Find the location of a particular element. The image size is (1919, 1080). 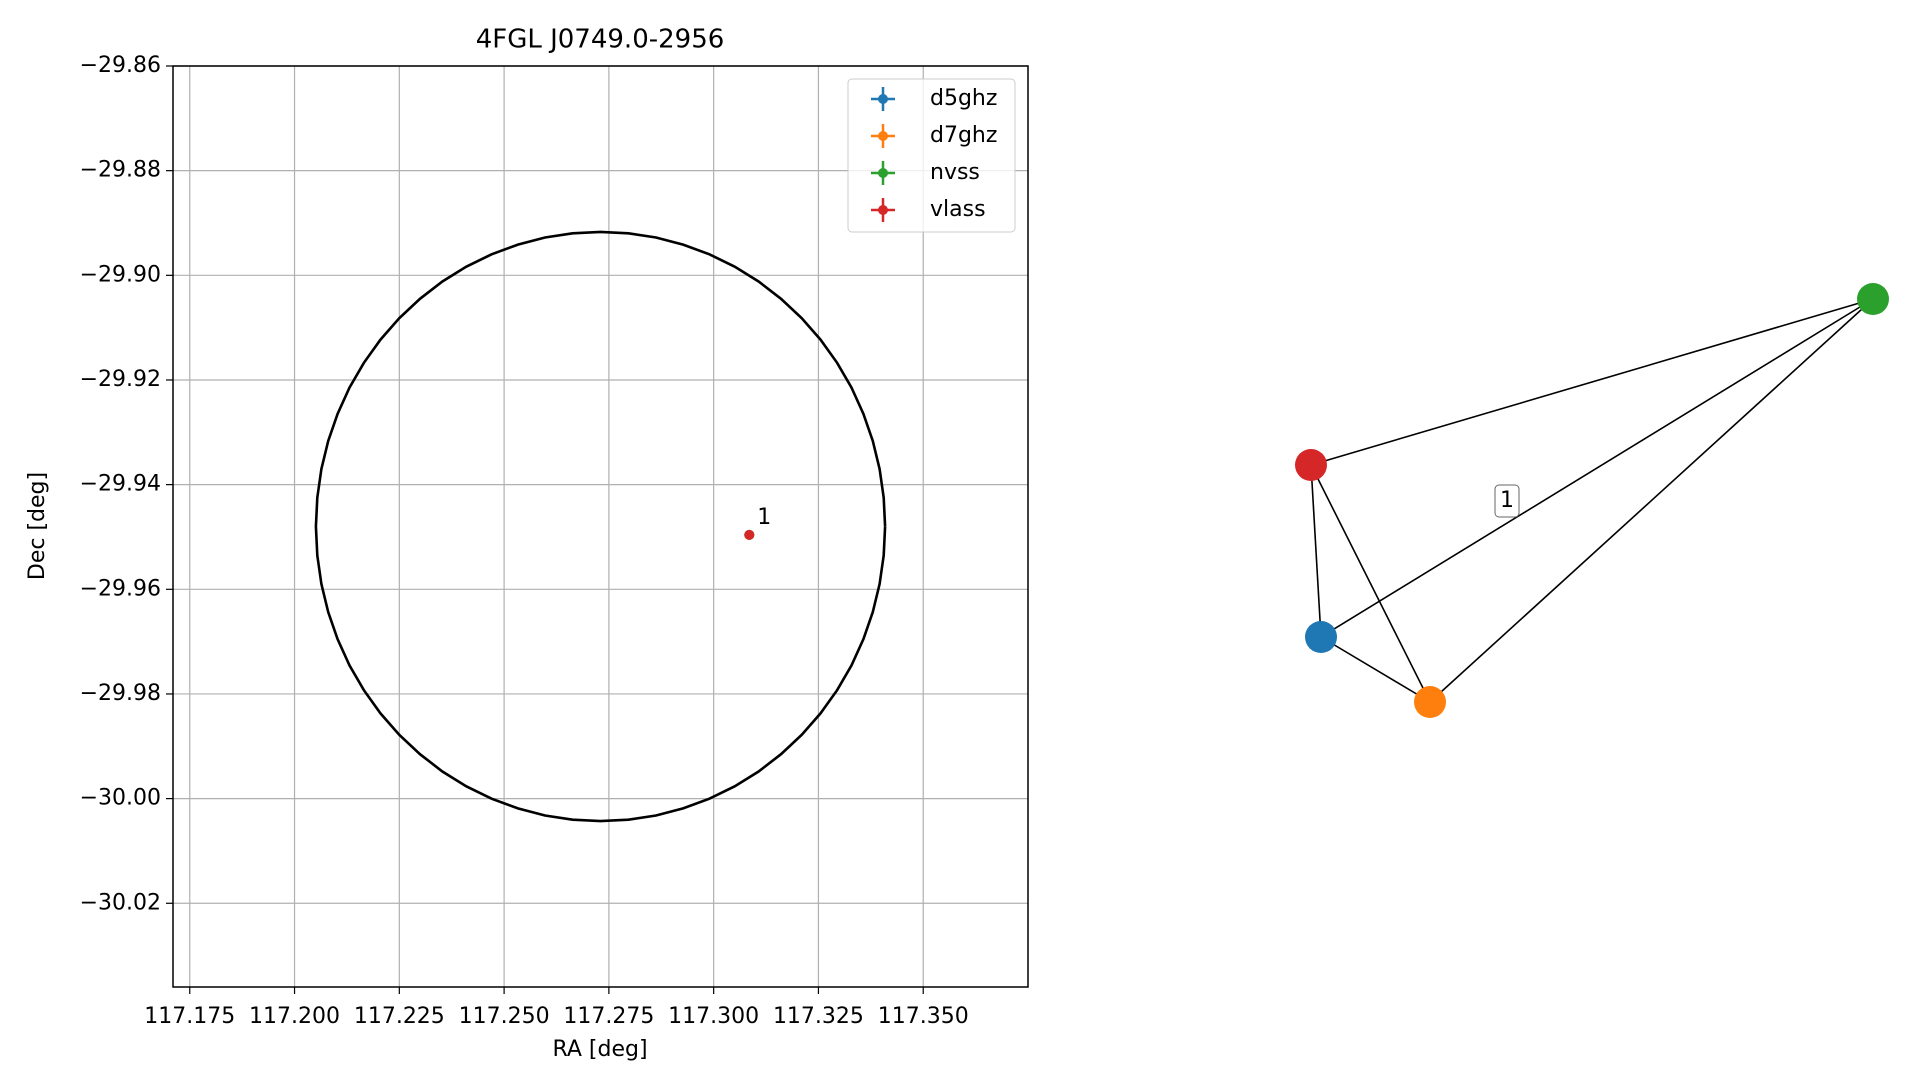

y-tick-label: −29.94 is located at coordinates (120, 484).